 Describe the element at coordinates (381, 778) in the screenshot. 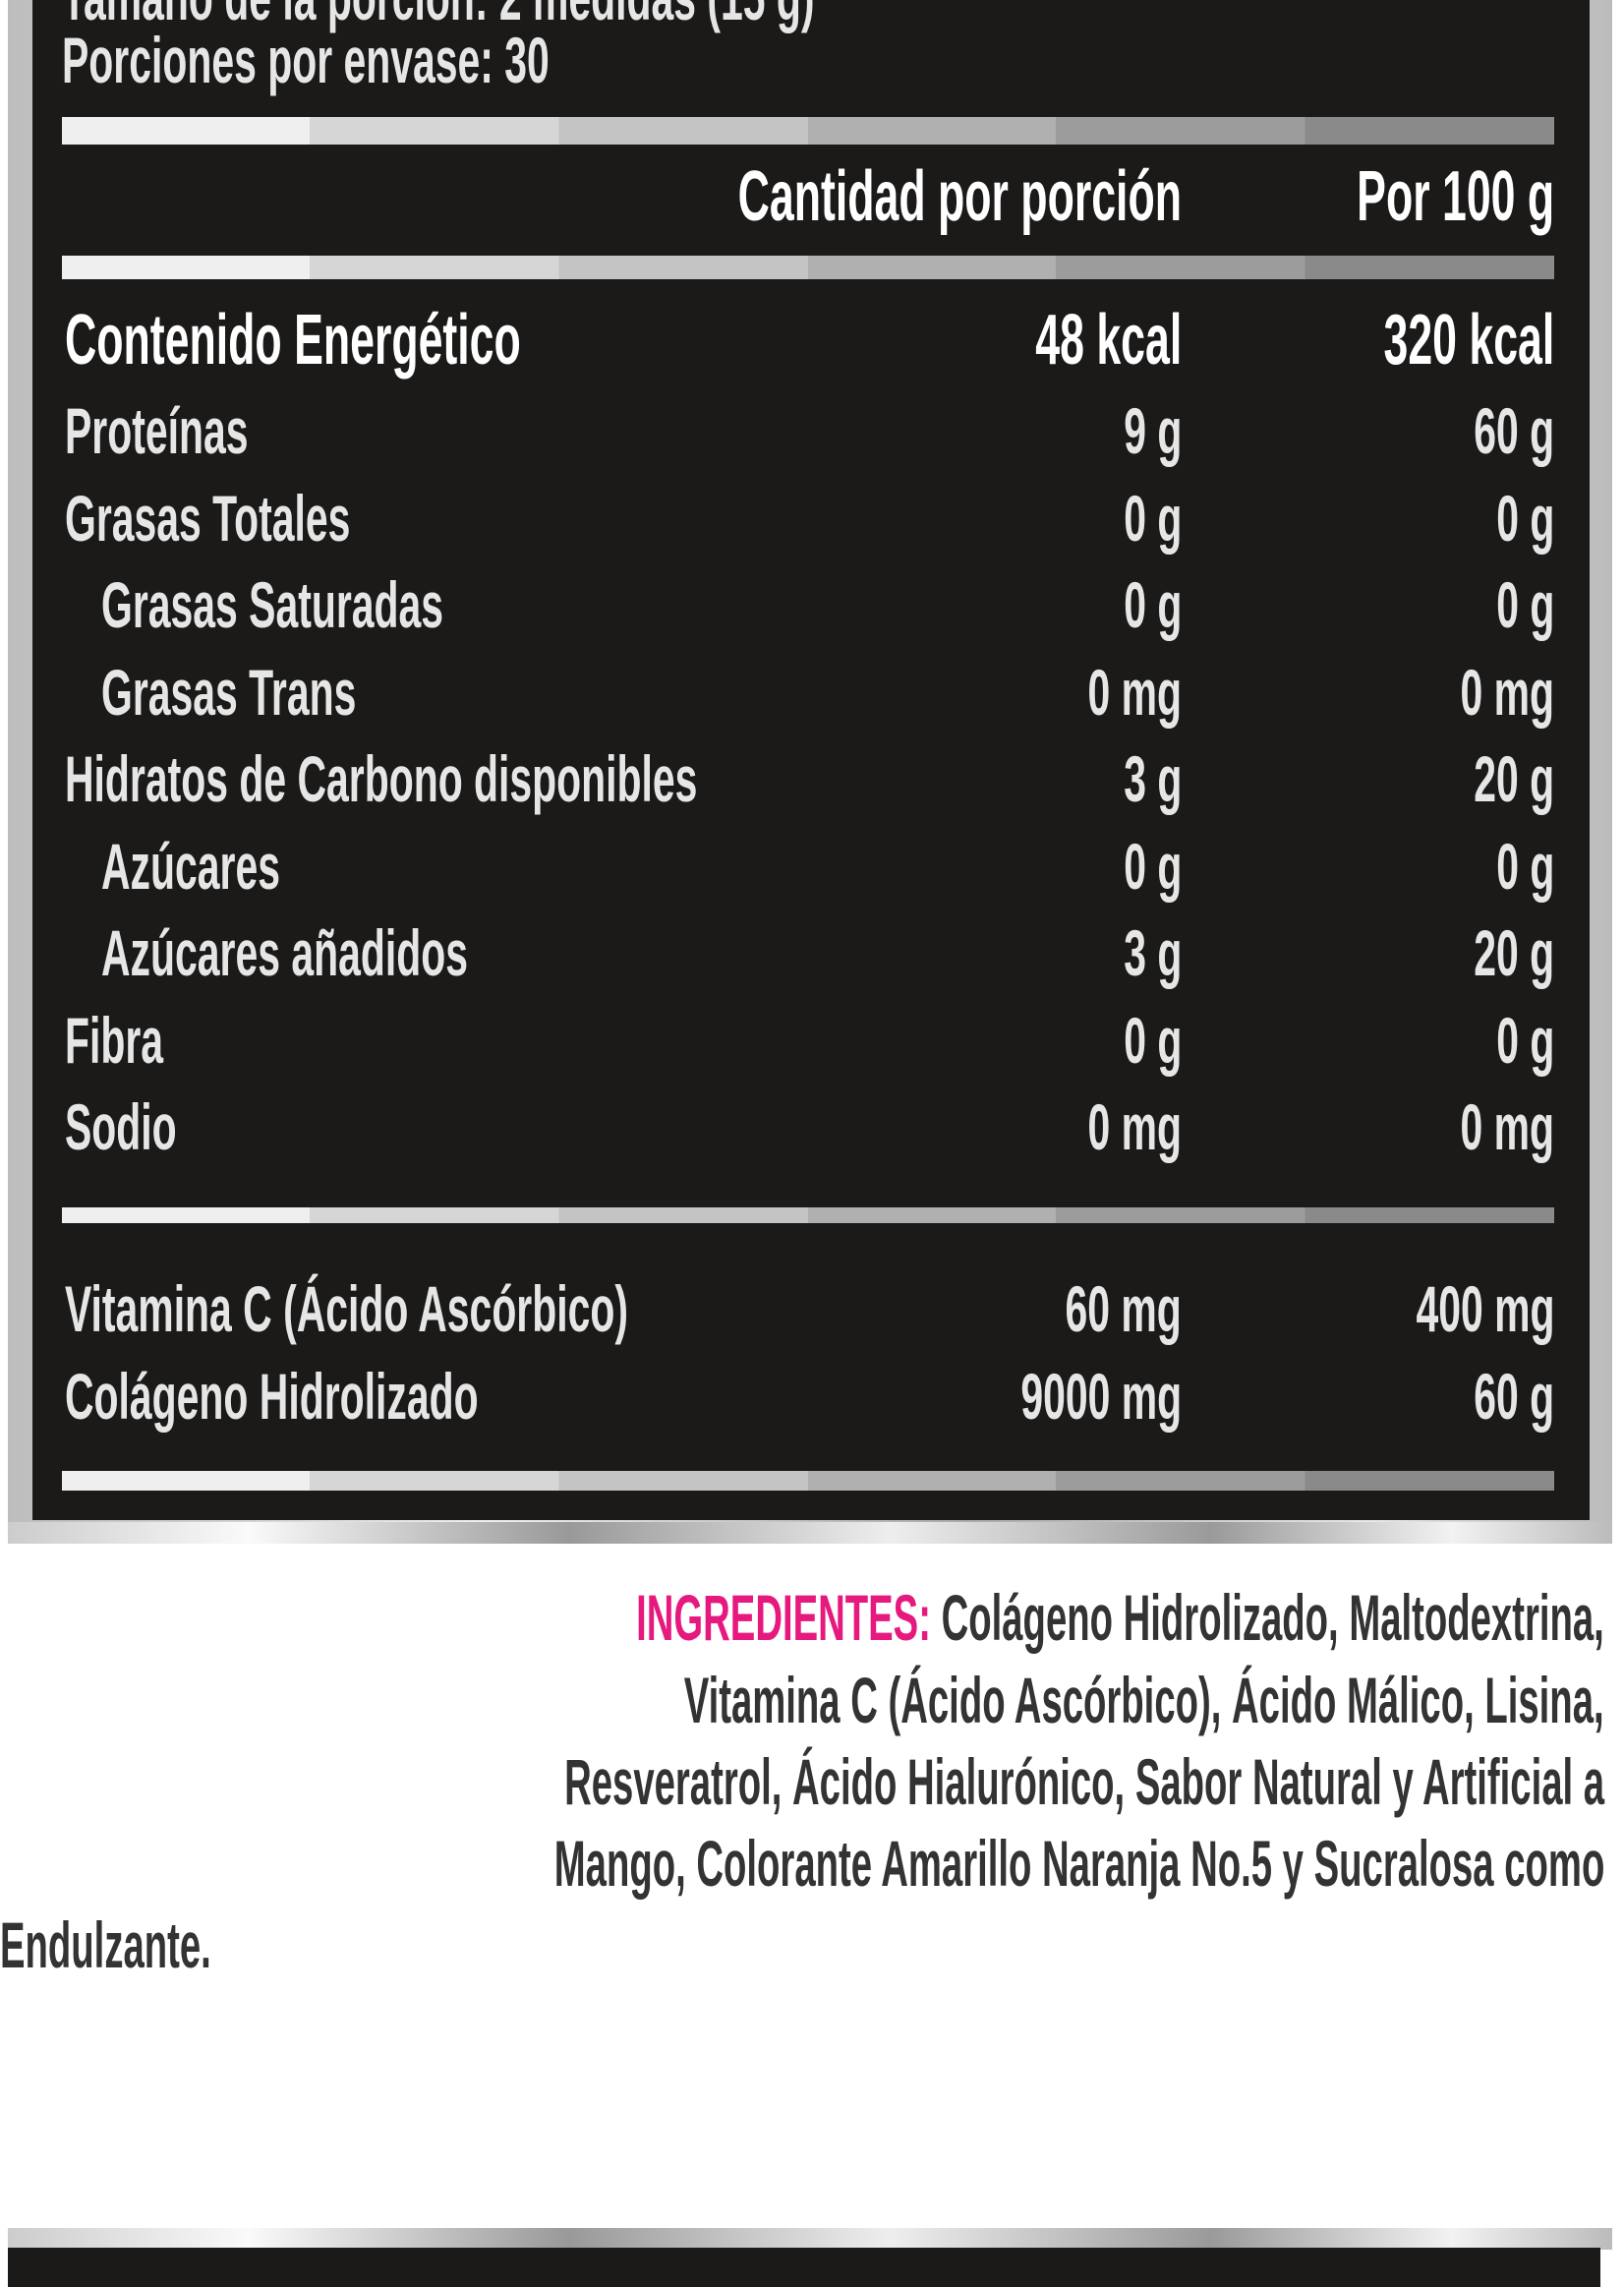

I see `nutrient-name: Hidratos de Carbono disponibles` at that location.